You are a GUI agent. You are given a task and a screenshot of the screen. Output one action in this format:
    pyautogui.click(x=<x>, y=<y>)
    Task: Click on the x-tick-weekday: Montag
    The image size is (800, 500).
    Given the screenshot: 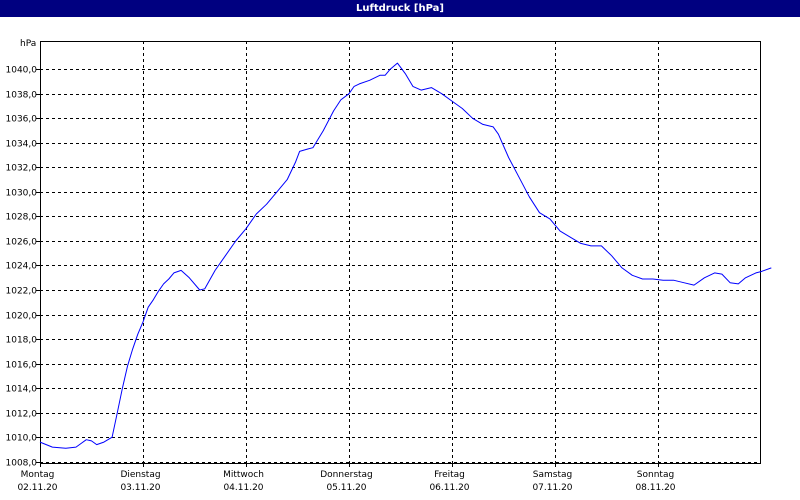 What is the action you would take?
    pyautogui.click(x=38, y=475)
    